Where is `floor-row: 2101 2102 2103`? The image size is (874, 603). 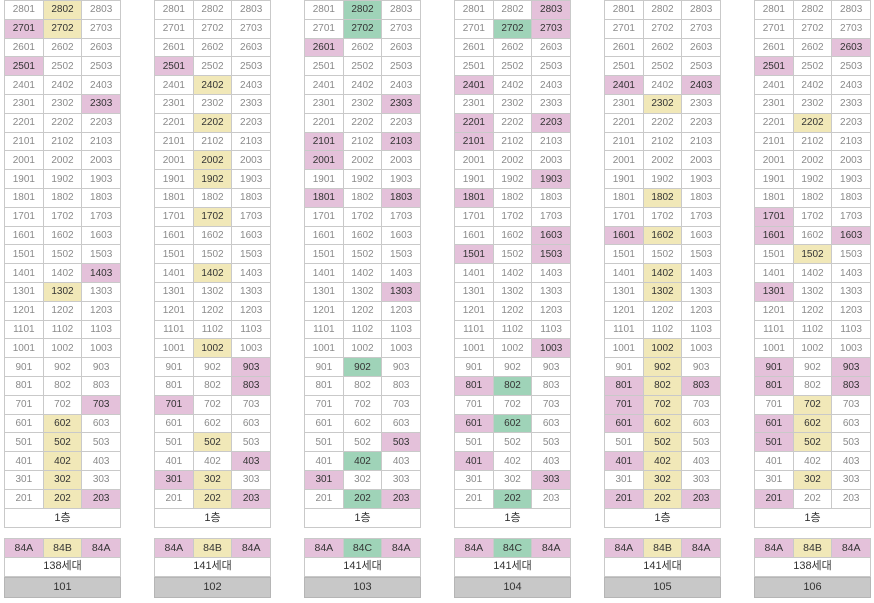 floor-row: 2101 2102 2103 is located at coordinates (212, 141).